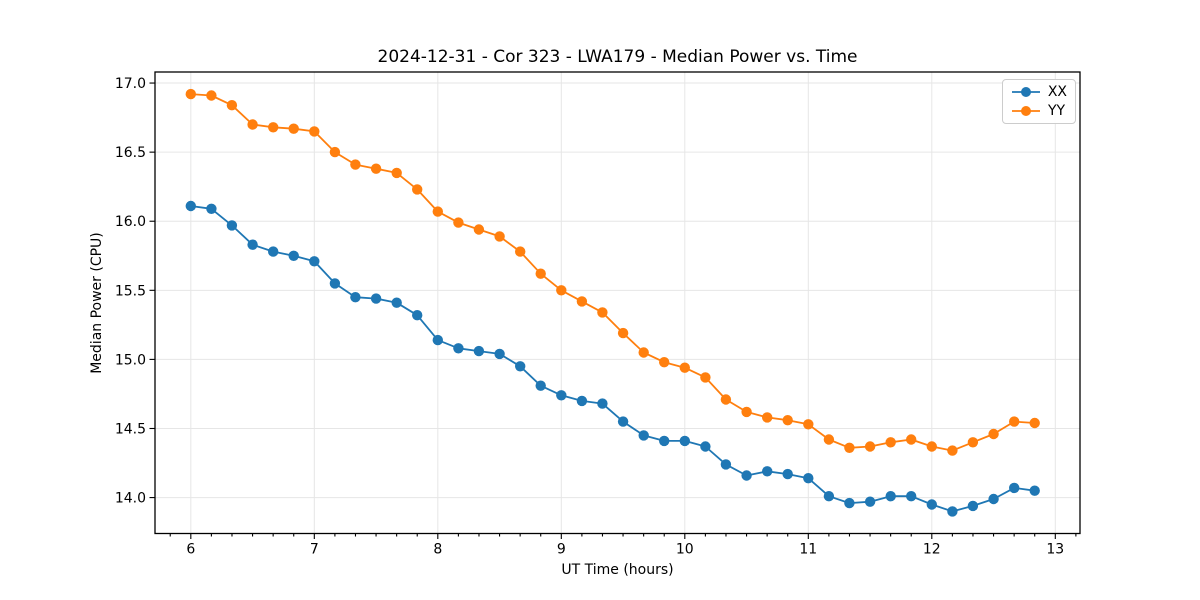 The image size is (1200, 600). I want to click on y-tick-label: 15.0, so click(130, 360).